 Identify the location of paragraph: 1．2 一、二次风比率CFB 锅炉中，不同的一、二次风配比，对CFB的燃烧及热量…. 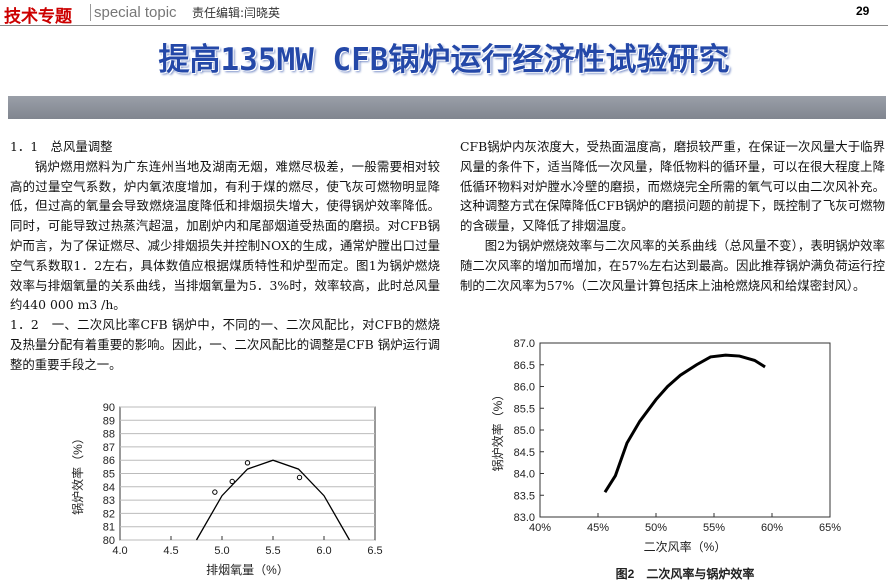
(225, 344).